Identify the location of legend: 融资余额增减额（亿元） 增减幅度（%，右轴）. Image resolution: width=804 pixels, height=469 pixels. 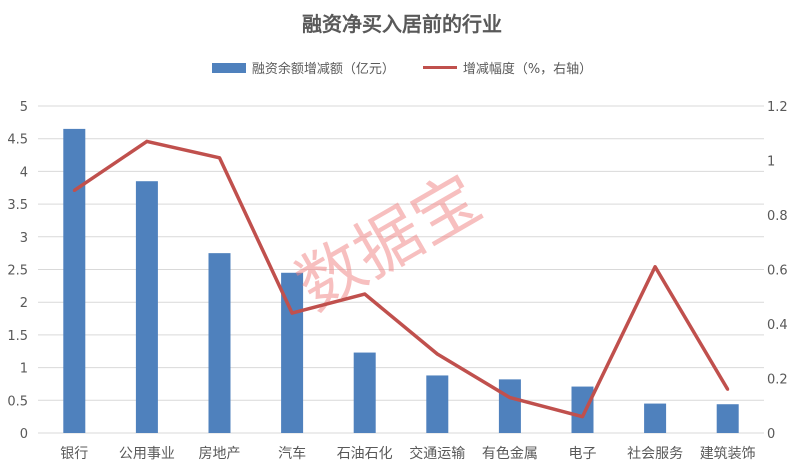
(402, 67).